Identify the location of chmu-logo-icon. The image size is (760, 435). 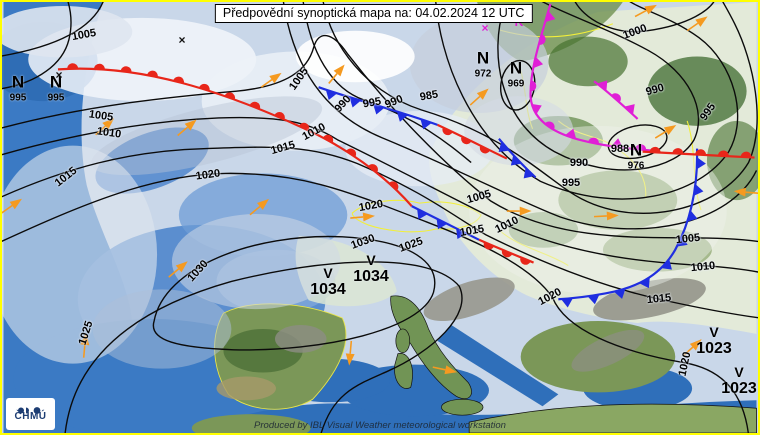
(30, 408).